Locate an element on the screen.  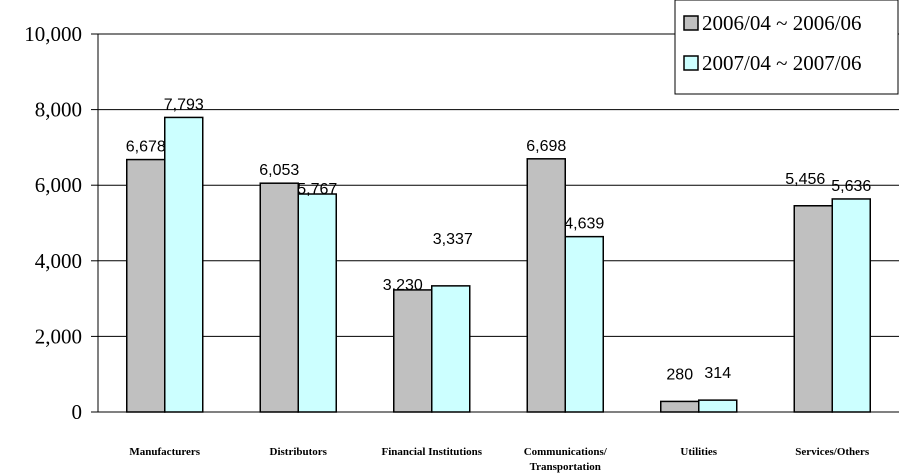
x-category-label: Utilities is located at coordinates (698, 452).